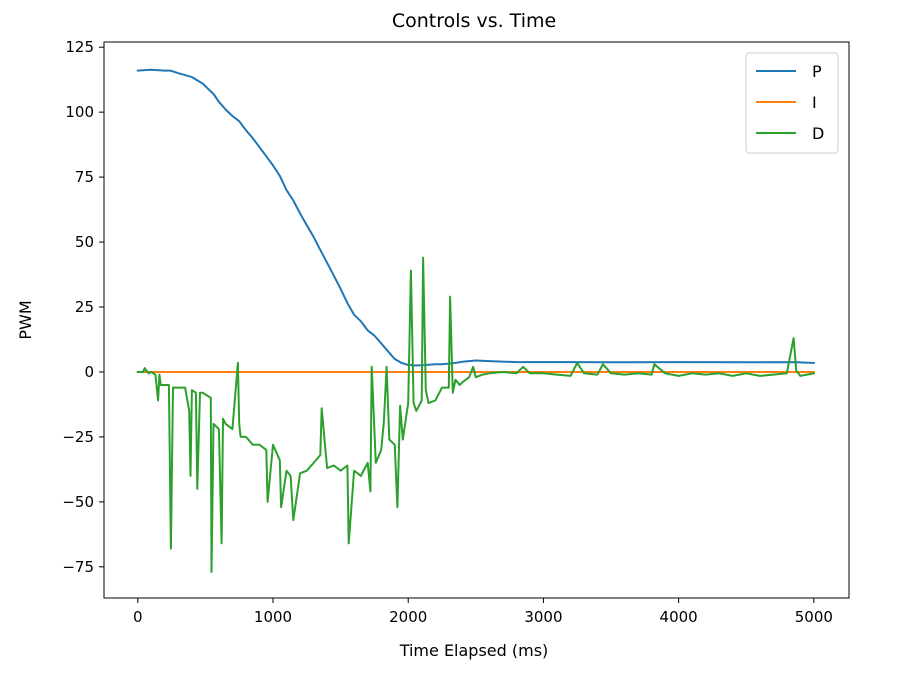  What do you see at coordinates (84, 177) in the screenshot?
I see `y-tick-label: 75` at bounding box center [84, 177].